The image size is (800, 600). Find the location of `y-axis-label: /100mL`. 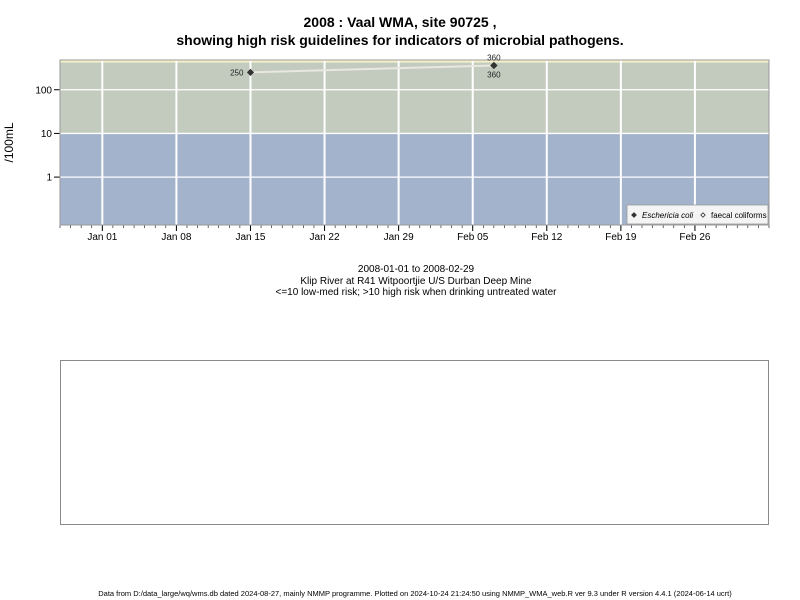

y-axis-label: /100mL is located at coordinates (9, 142).